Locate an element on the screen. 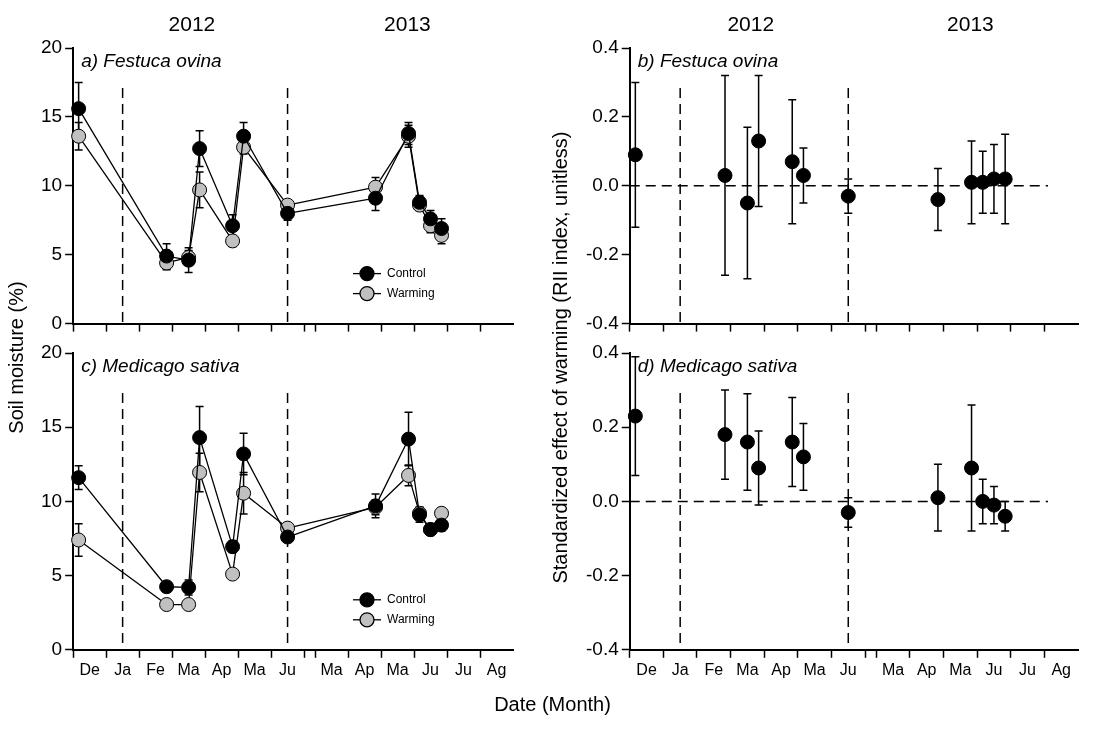 This screenshot has height=735, width=1105. x-axis-title: Date (Month) is located at coordinates (552, 704).